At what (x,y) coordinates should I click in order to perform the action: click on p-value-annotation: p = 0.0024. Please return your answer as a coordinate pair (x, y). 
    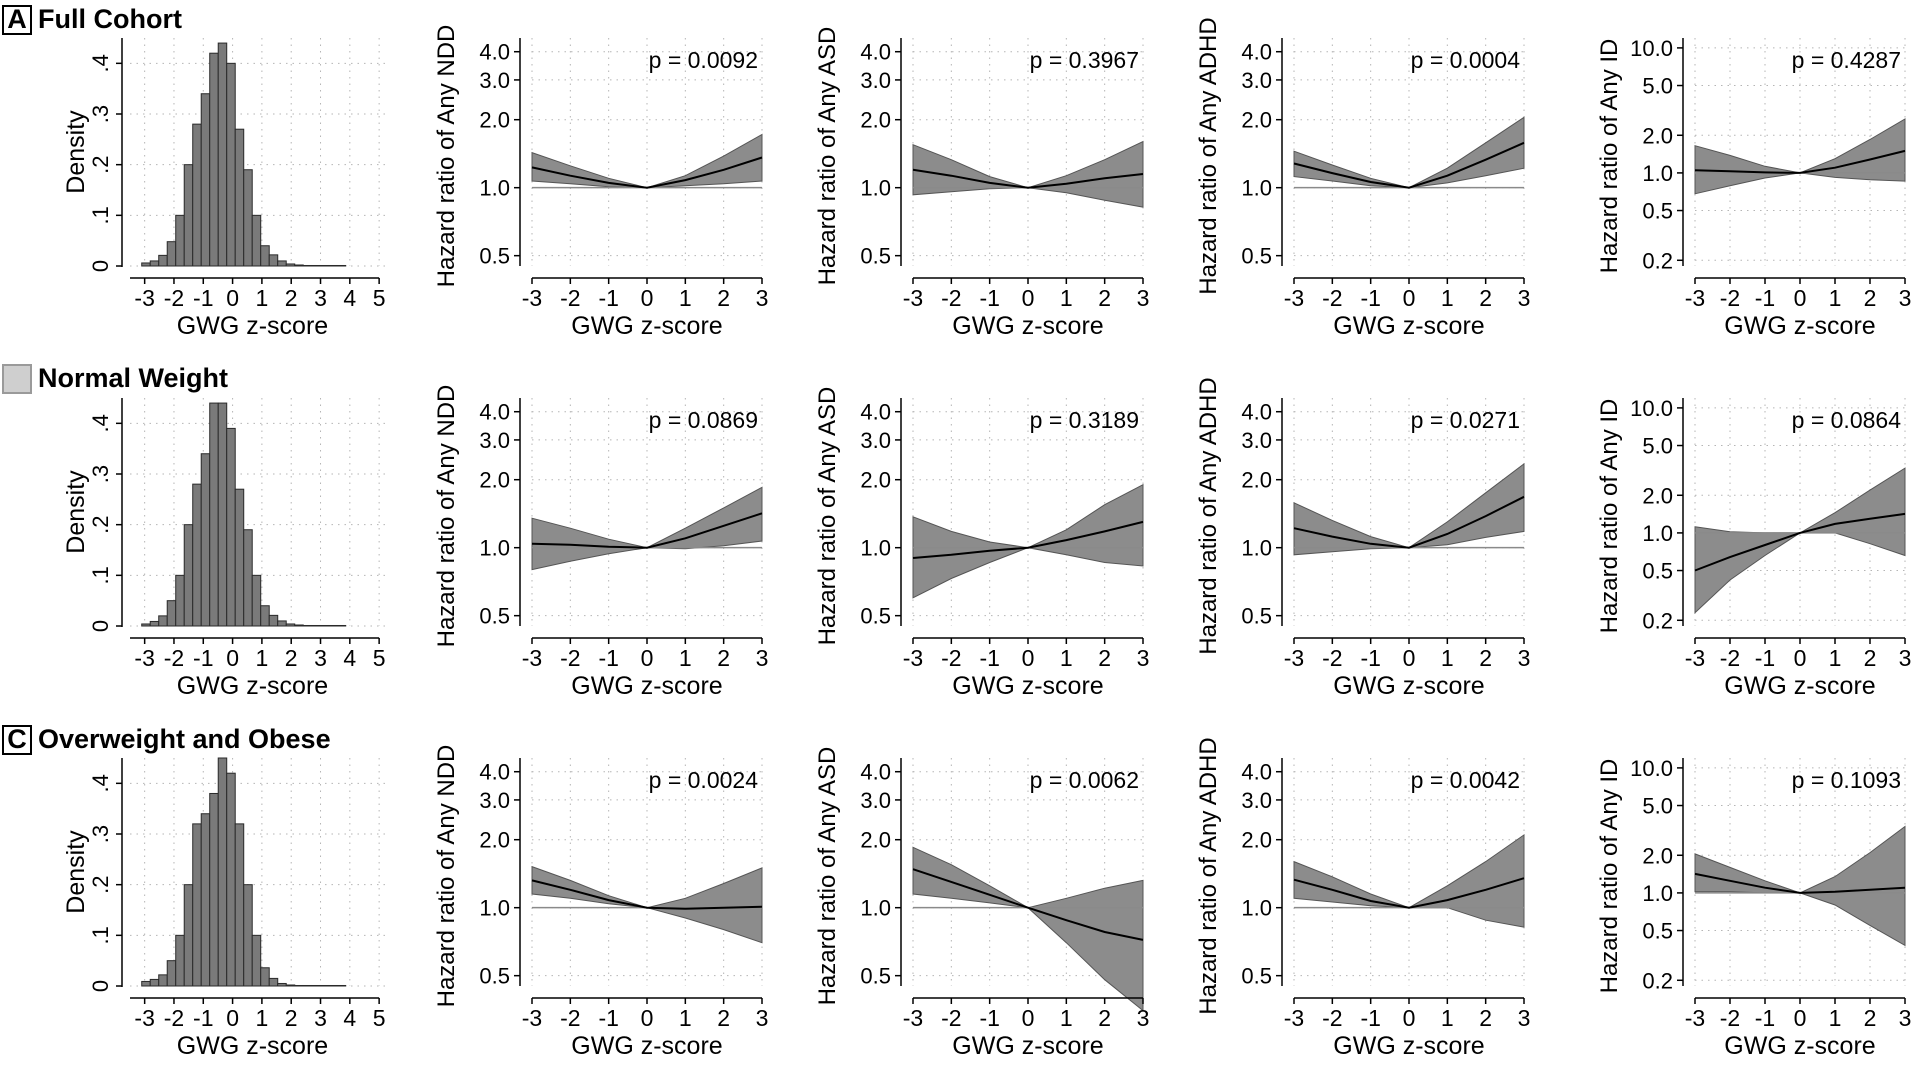
    Looking at the image, I should click on (704, 780).